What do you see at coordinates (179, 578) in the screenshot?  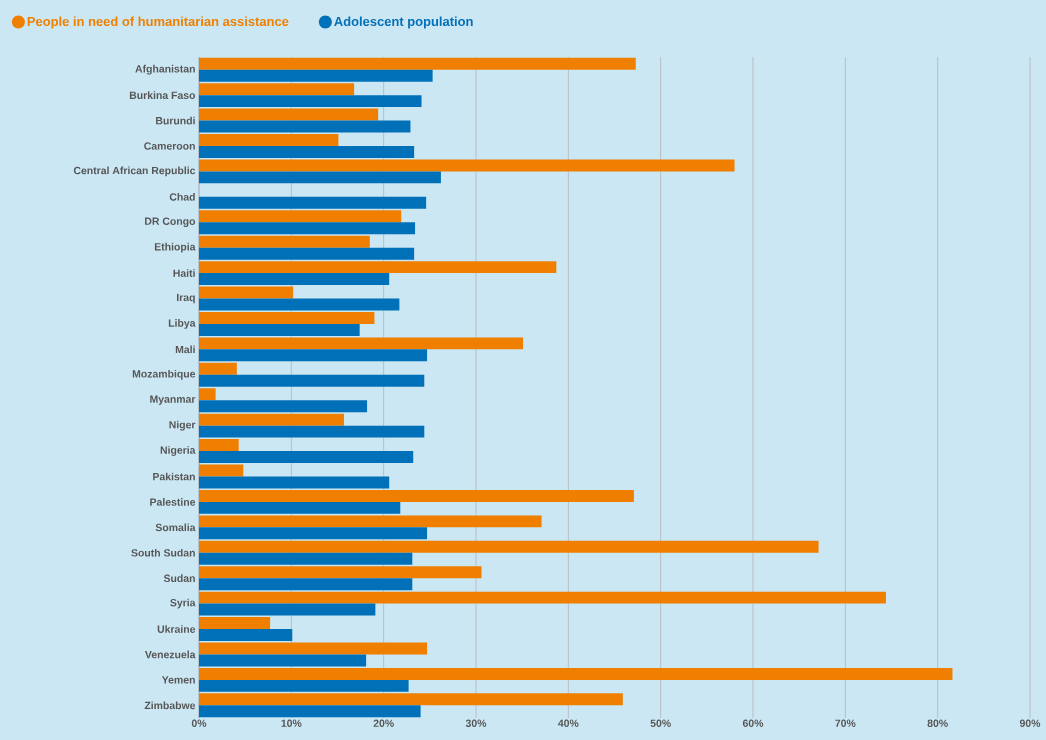 I see `y-tick-label: Sudan` at bounding box center [179, 578].